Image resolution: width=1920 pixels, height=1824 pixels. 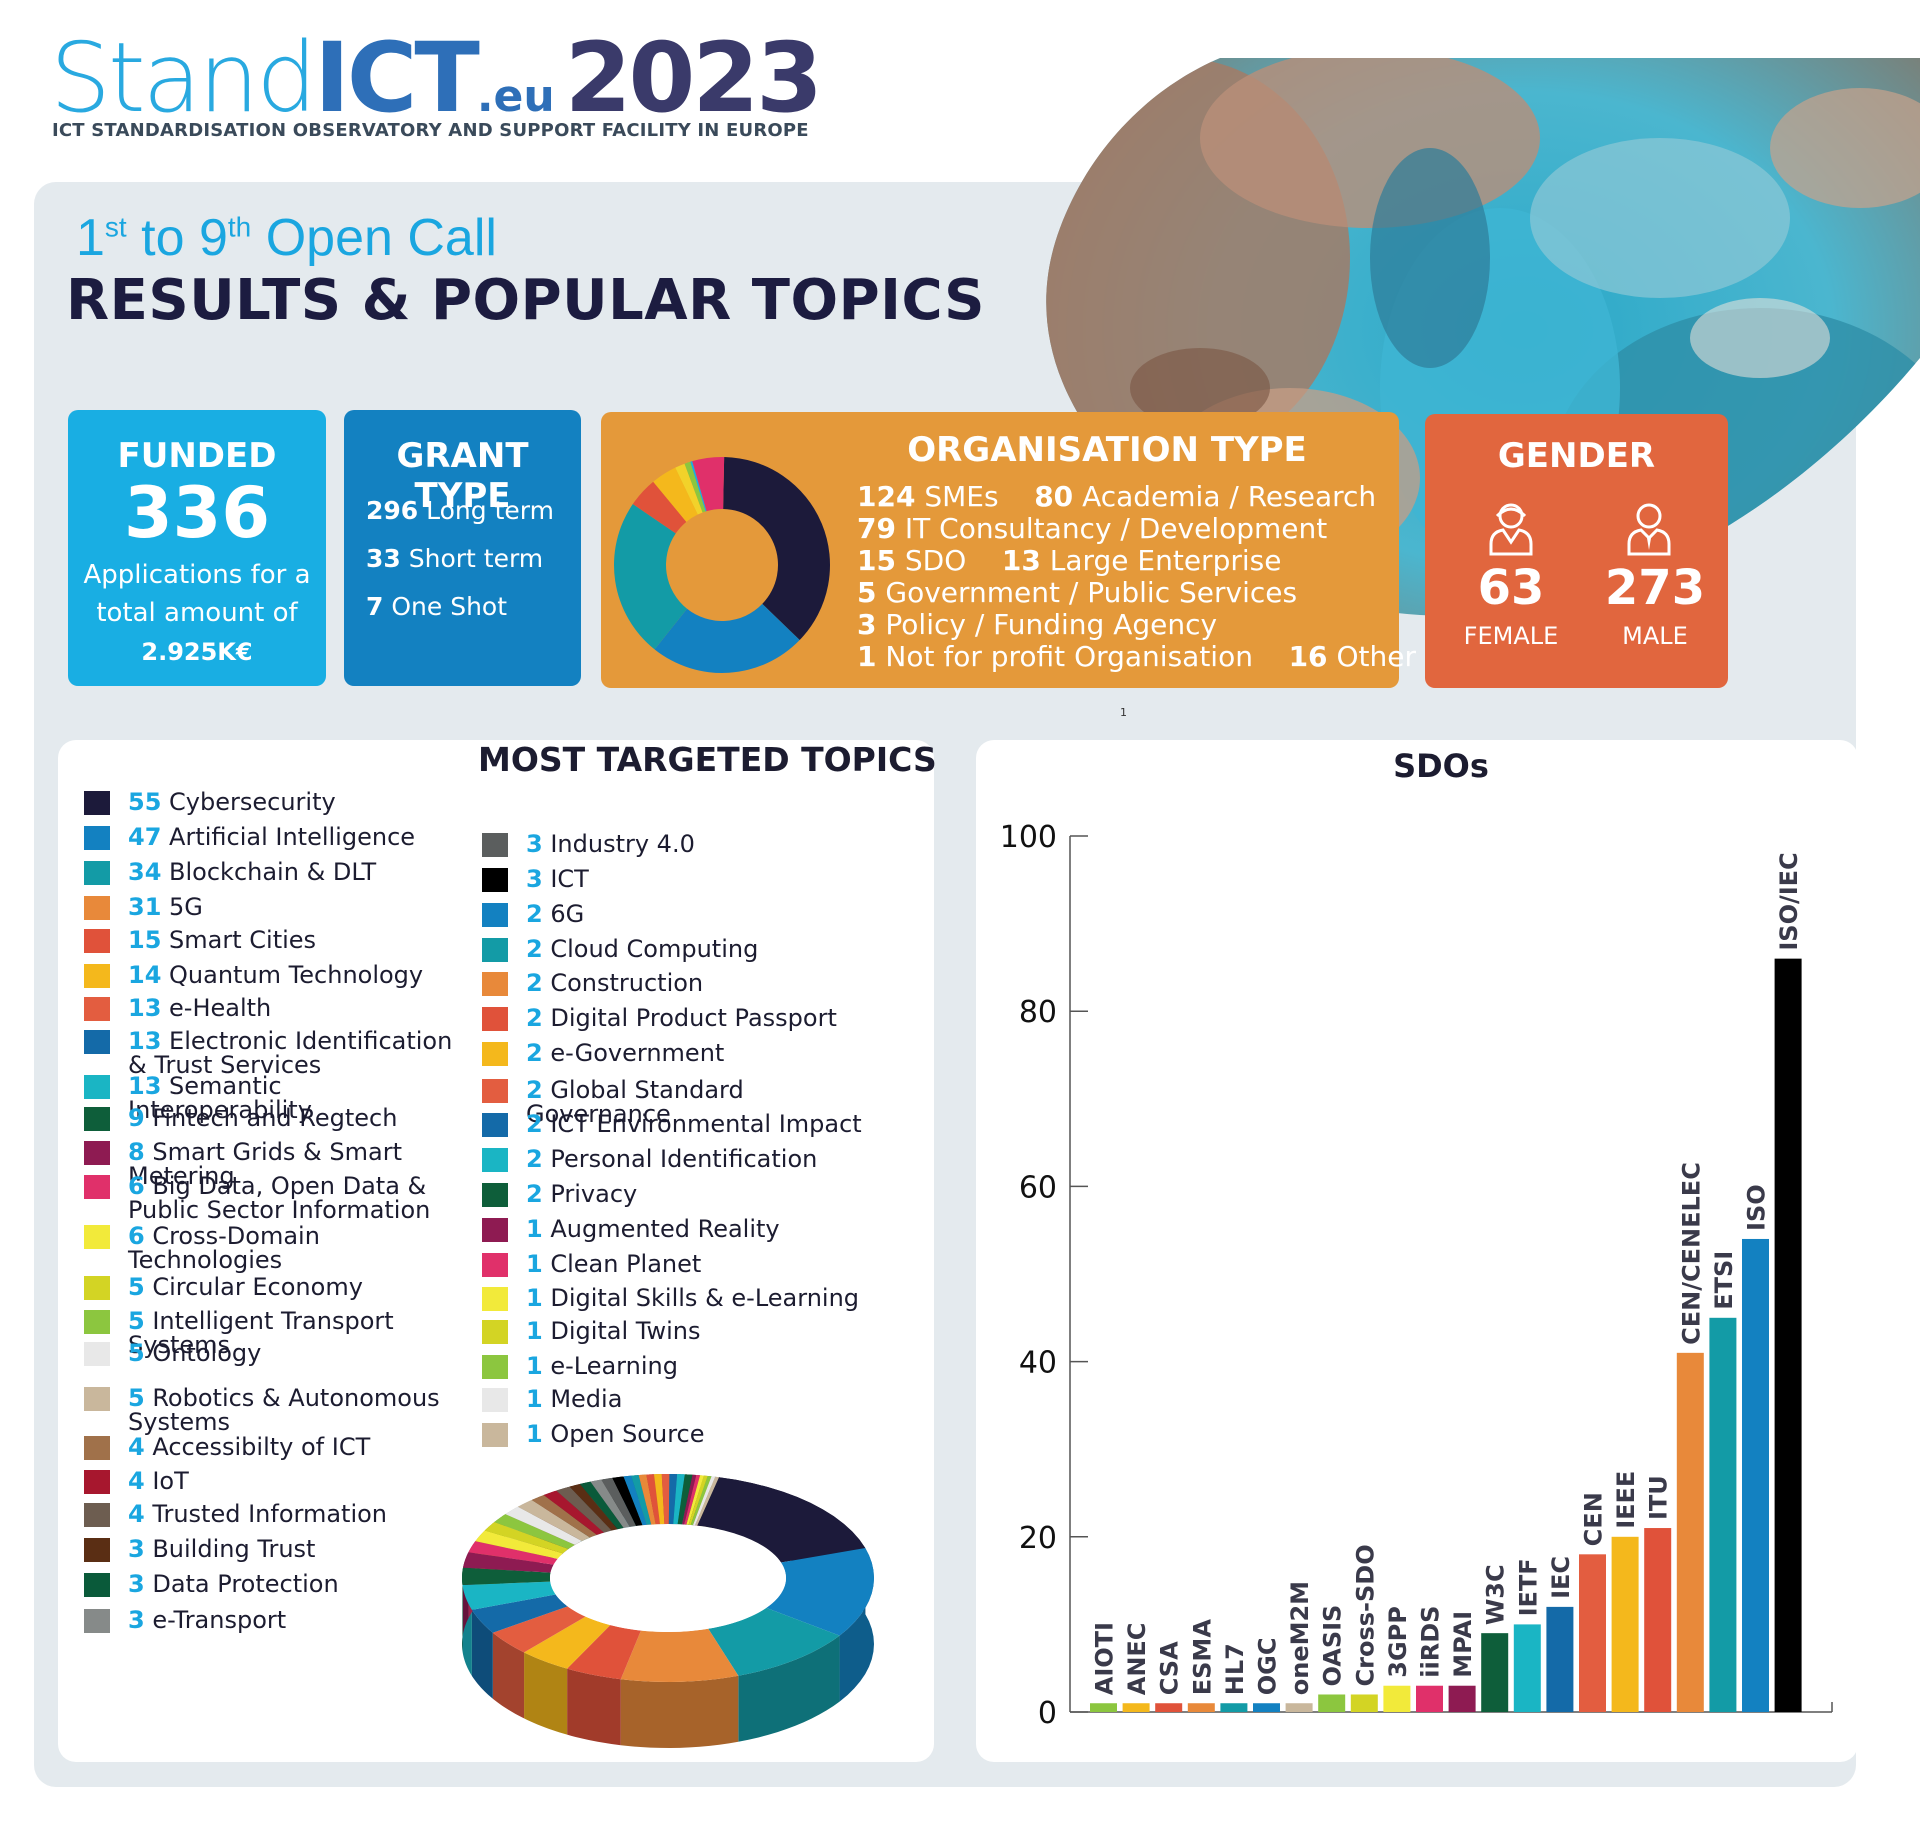 What do you see at coordinates (622, 1264) in the screenshot?
I see `topic-label: Clean Planet` at bounding box center [622, 1264].